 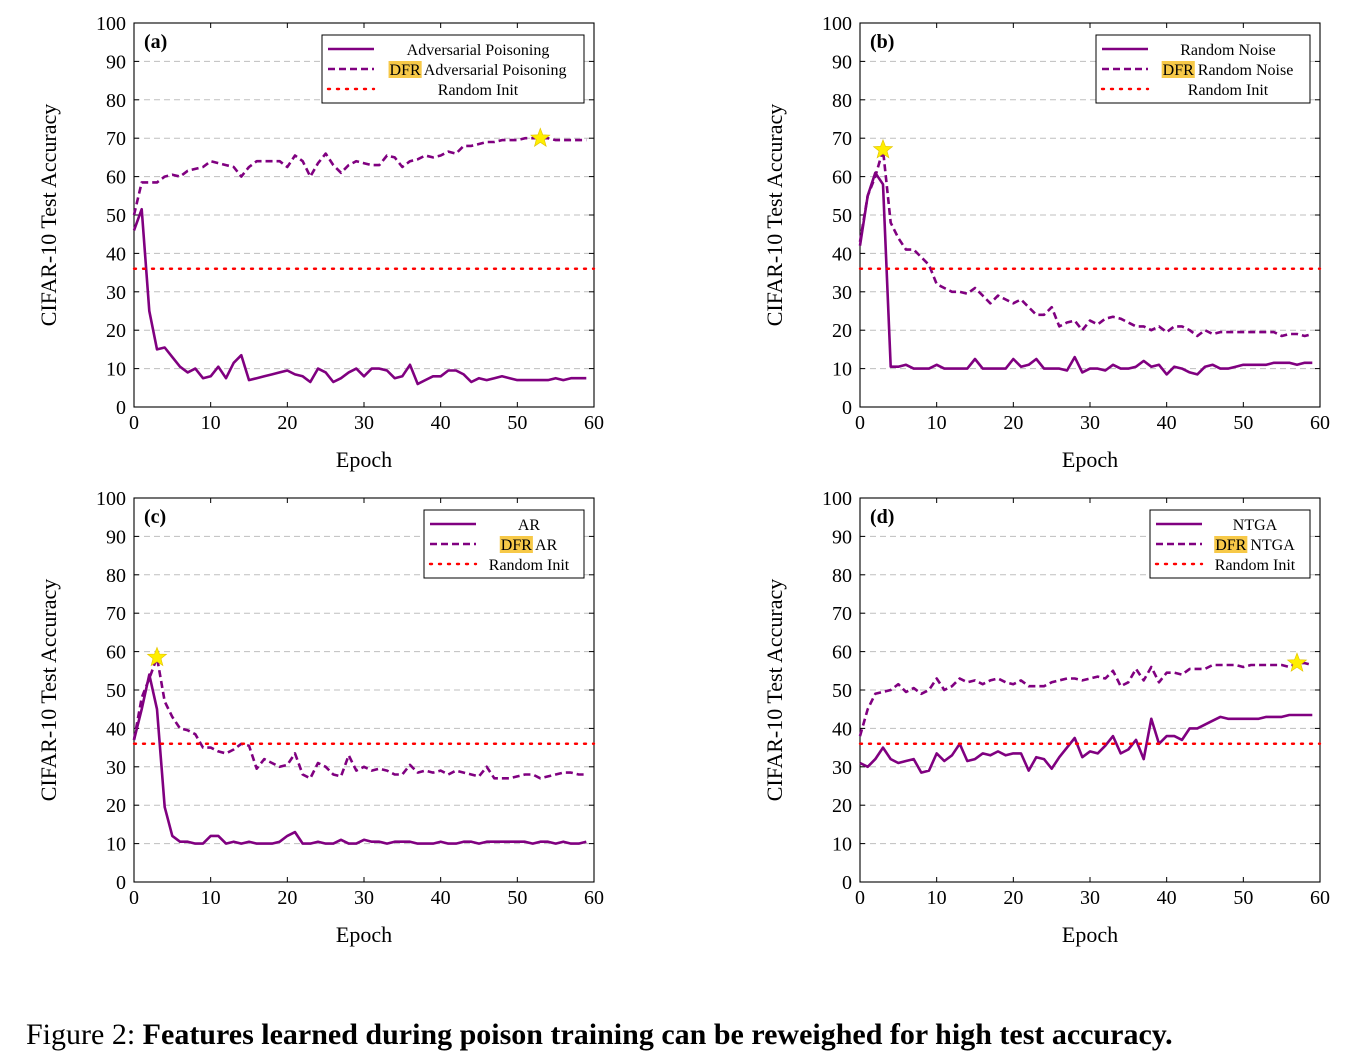 What do you see at coordinates (545, 545) in the screenshot?
I see `legend-label-rest: AR` at bounding box center [545, 545].